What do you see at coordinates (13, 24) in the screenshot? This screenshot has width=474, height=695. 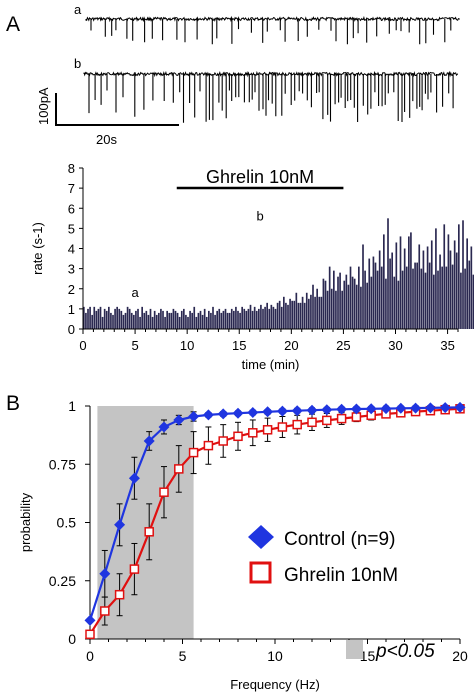 I see `panel-a-label: A` at bounding box center [13, 24].